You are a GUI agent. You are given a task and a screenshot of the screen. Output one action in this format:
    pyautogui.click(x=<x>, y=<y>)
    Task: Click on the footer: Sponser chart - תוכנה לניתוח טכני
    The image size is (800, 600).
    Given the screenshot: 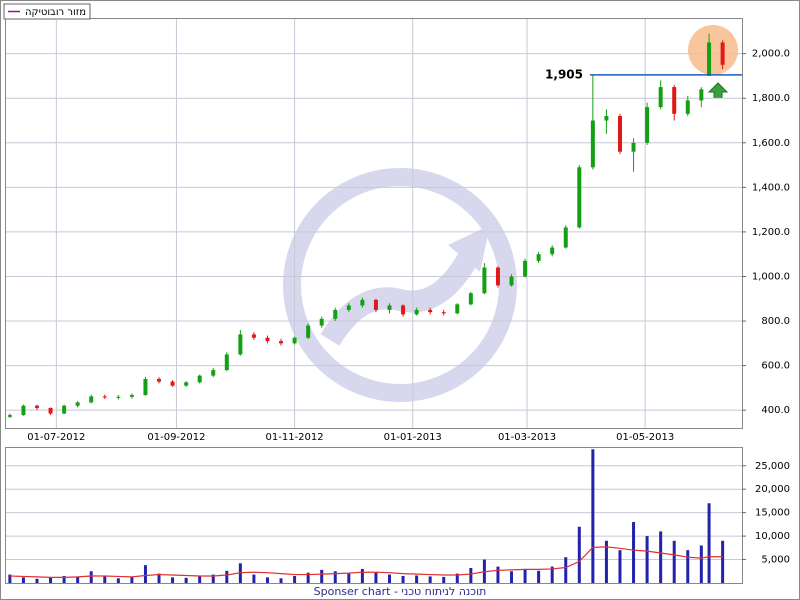 What is the action you would take?
    pyautogui.click(x=400, y=591)
    